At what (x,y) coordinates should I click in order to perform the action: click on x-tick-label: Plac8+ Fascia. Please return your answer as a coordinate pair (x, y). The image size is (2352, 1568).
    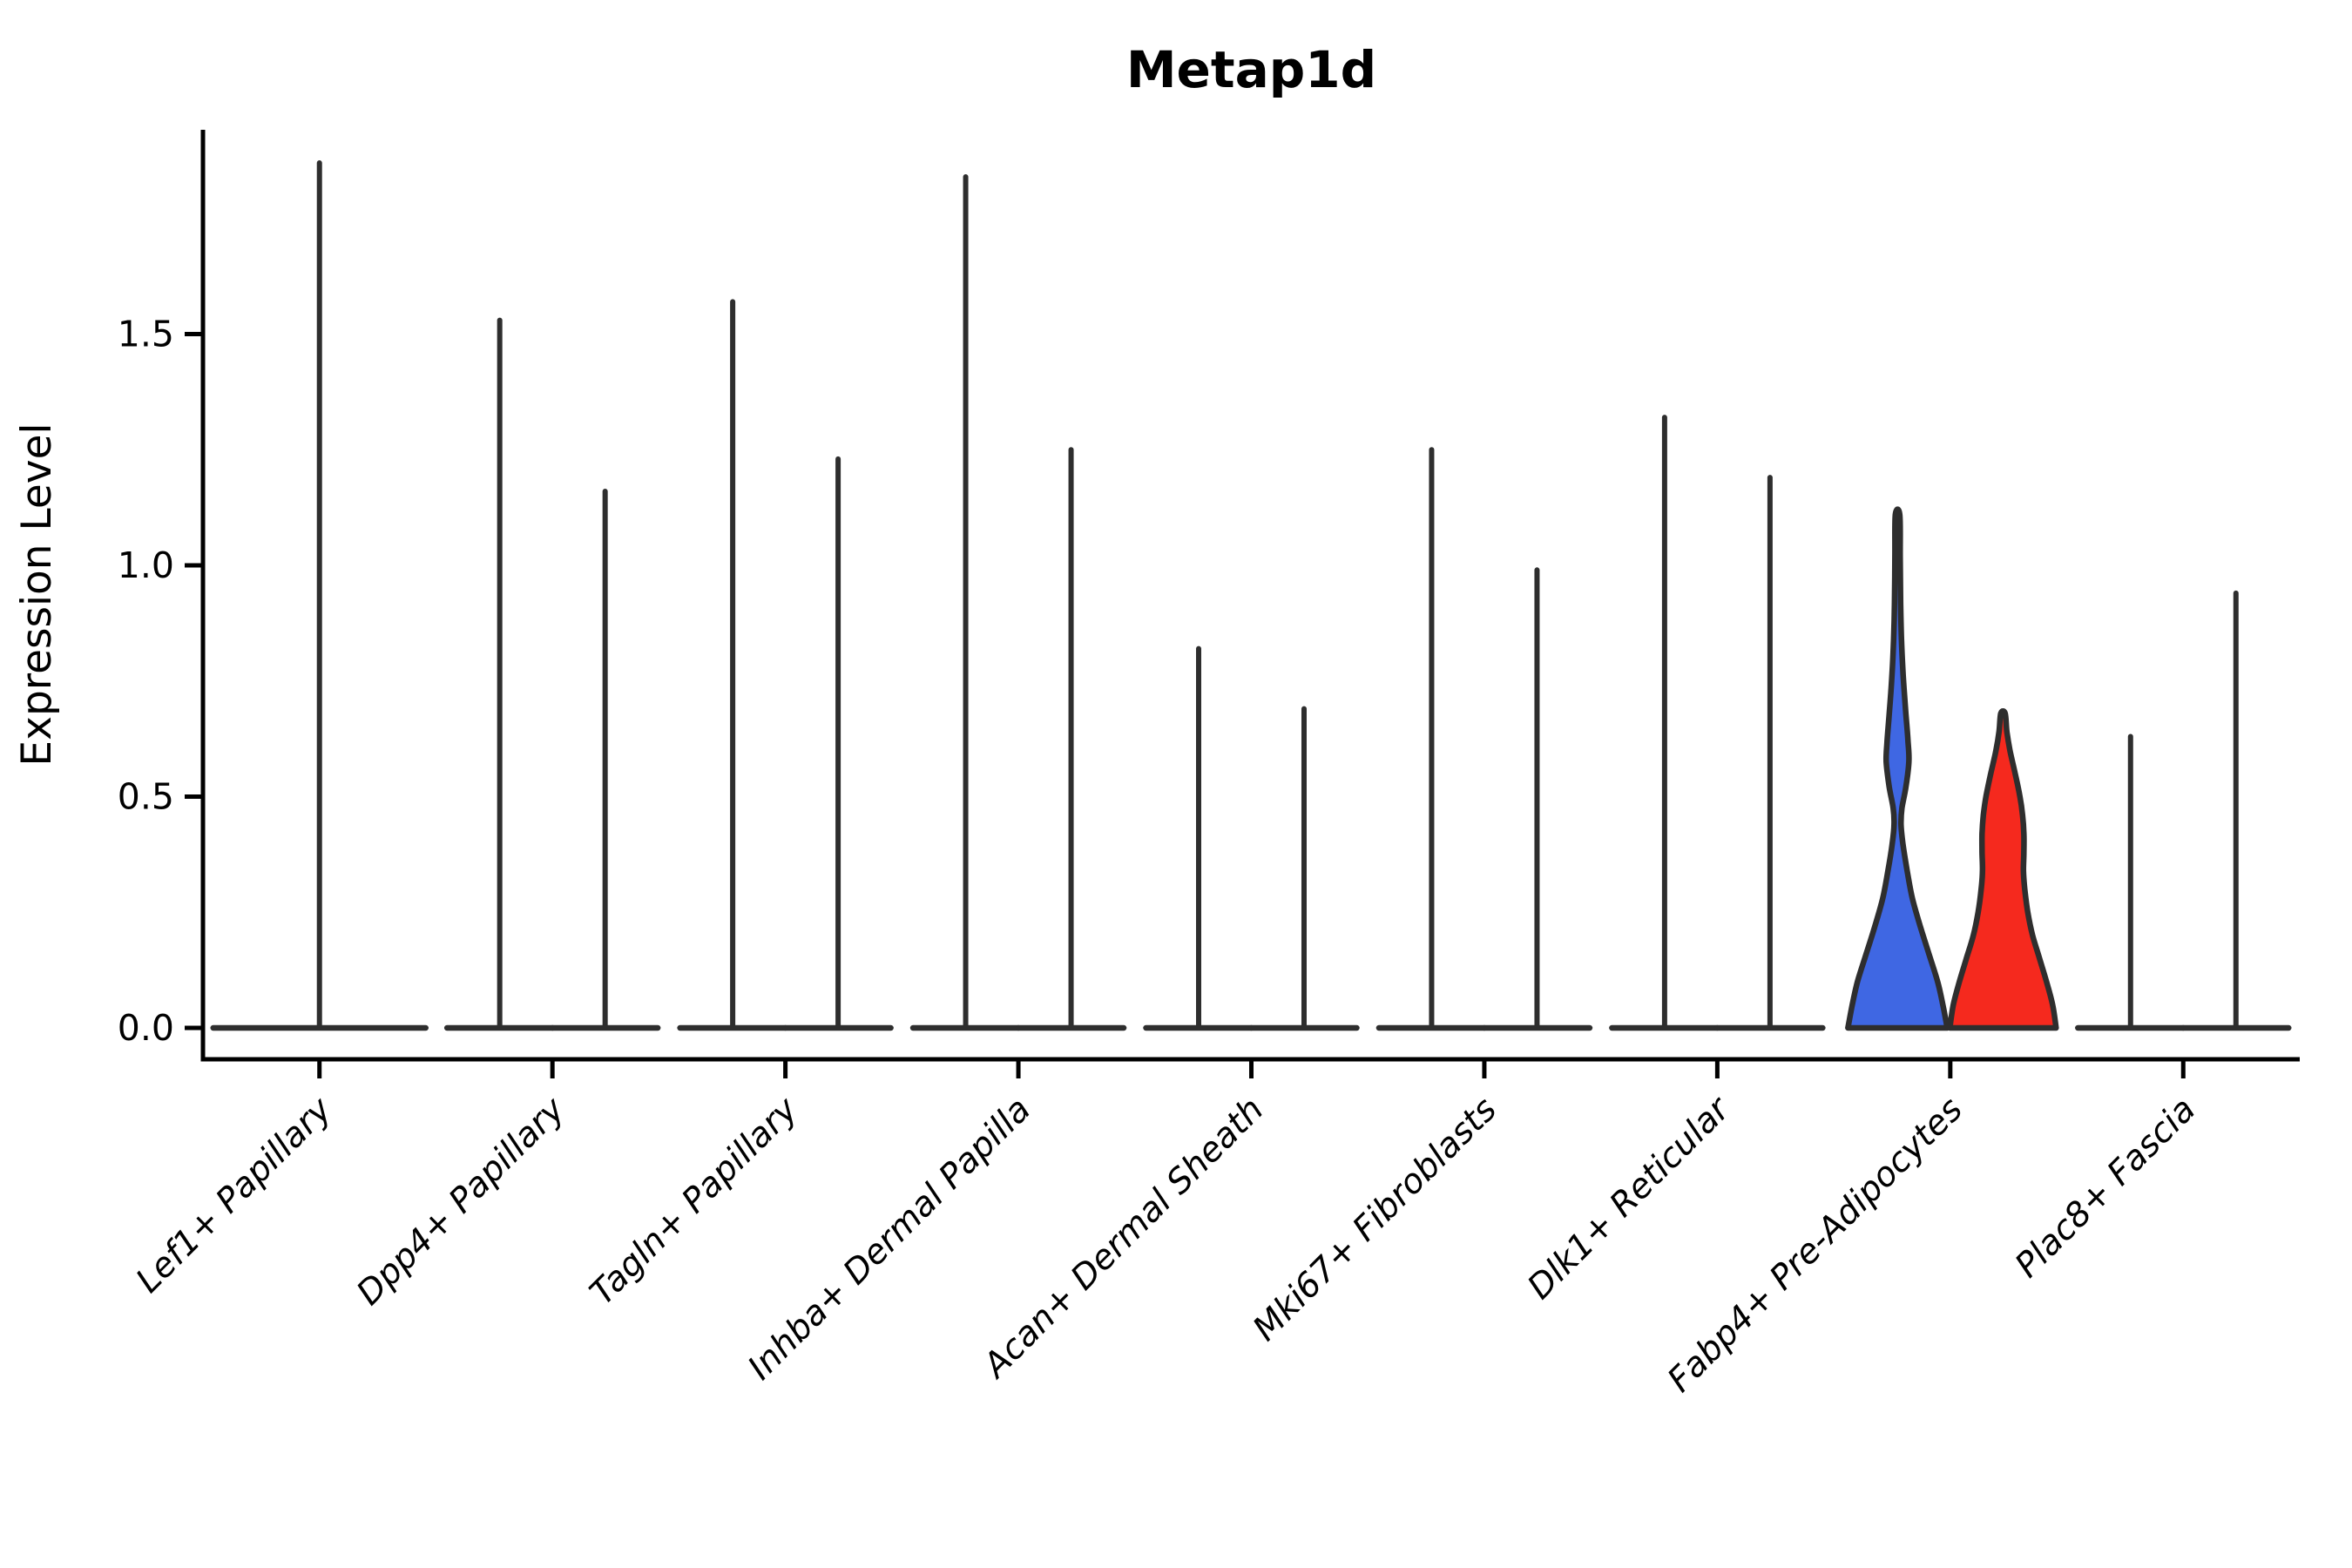
    Looking at the image, I should click on (2105, 1187).